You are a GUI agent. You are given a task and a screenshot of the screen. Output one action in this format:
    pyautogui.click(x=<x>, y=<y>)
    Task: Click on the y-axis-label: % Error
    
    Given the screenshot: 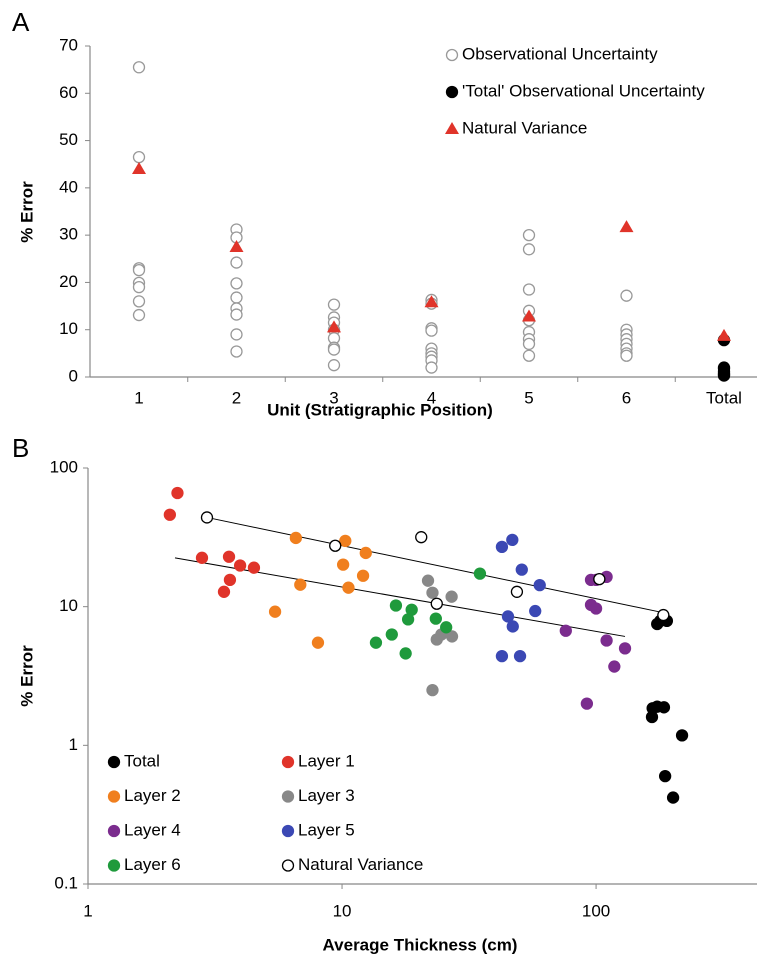 What is the action you would take?
    pyautogui.click(x=26, y=676)
    